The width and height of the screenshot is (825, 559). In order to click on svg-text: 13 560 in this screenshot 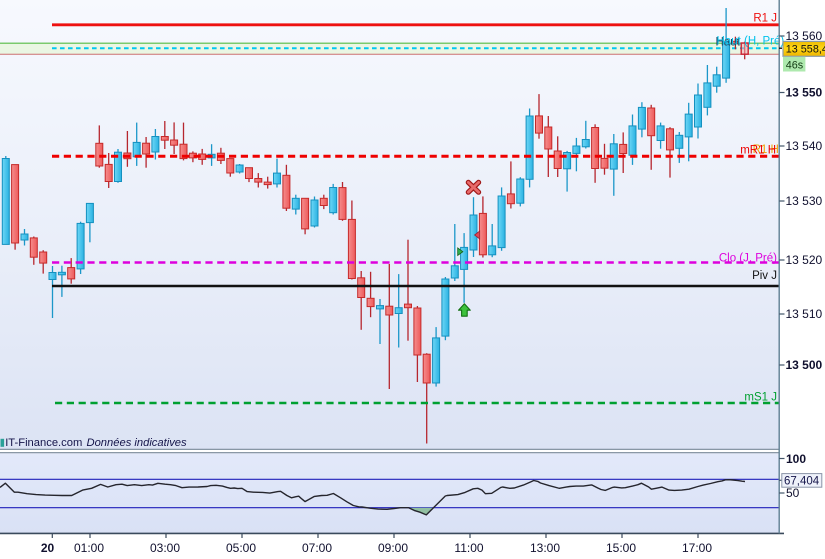, I will do `click(804, 36)`.